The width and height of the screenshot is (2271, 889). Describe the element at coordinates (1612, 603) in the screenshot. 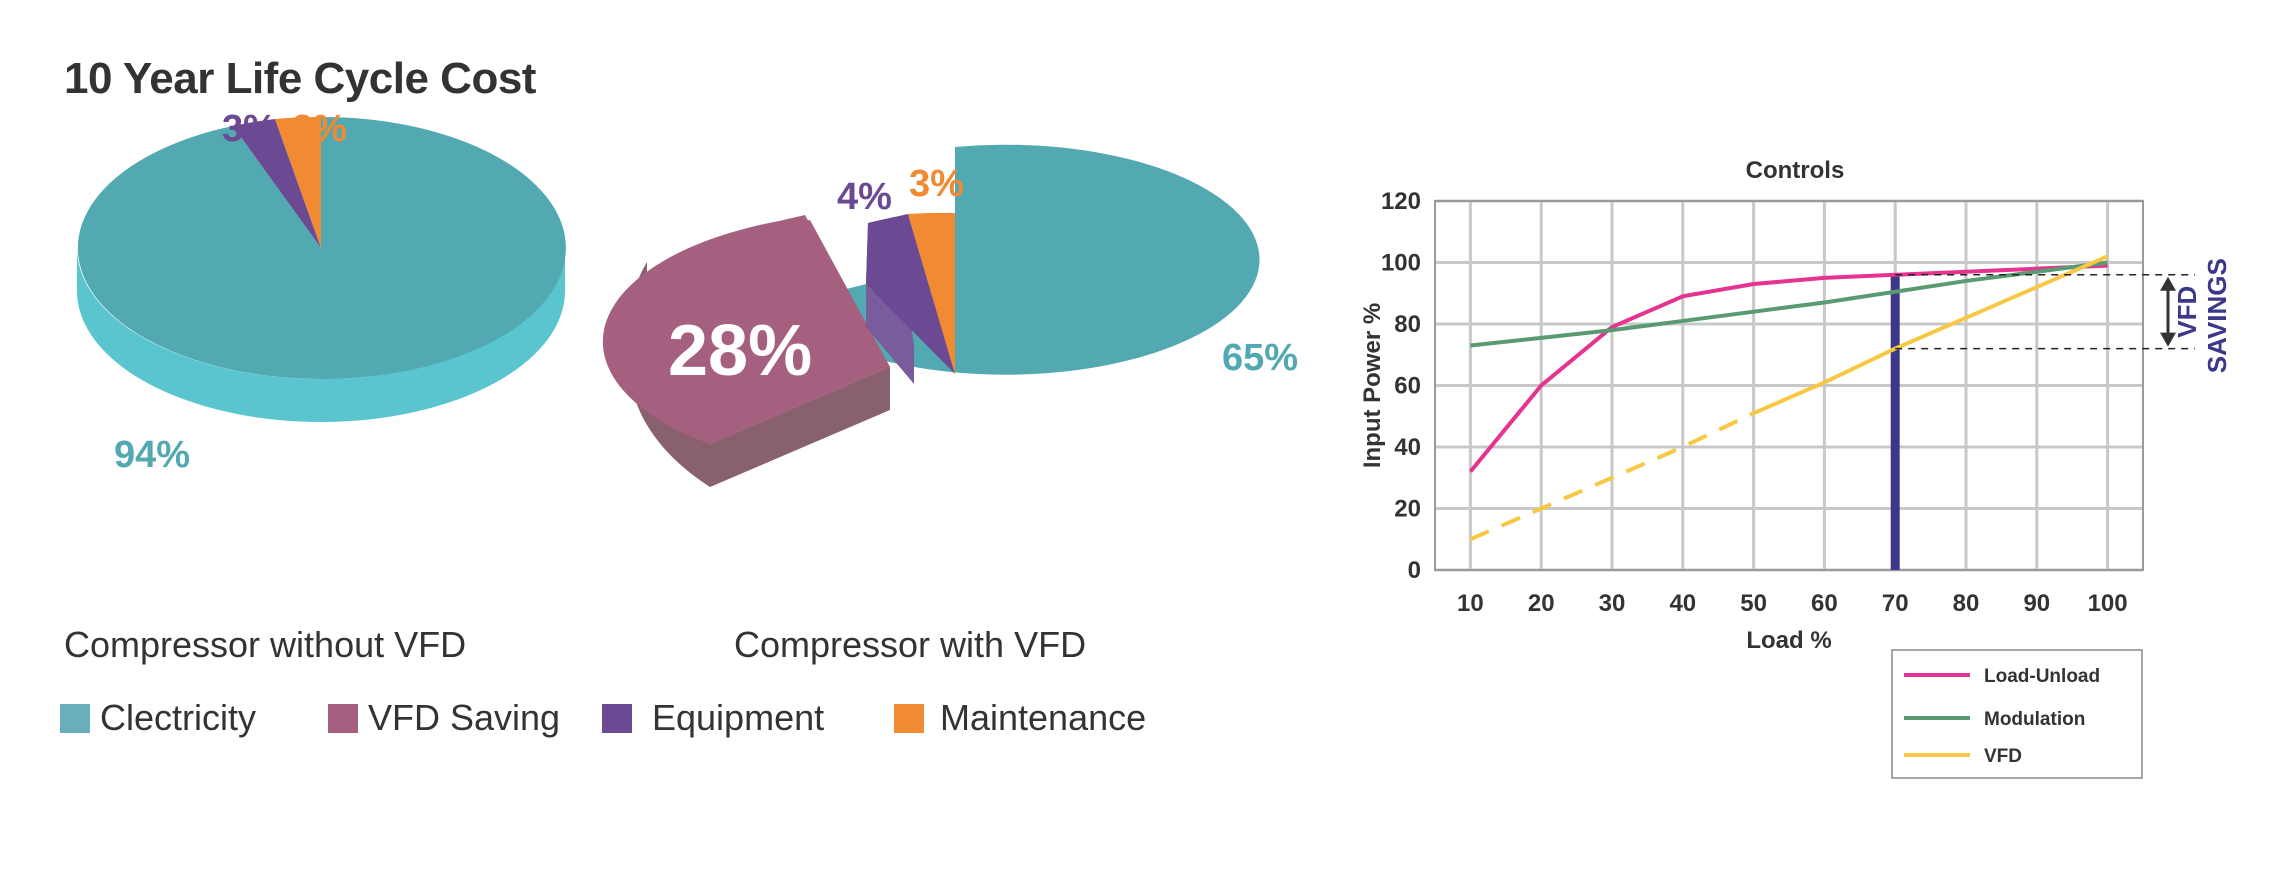

I see `x-tick-label-30: 30` at that location.